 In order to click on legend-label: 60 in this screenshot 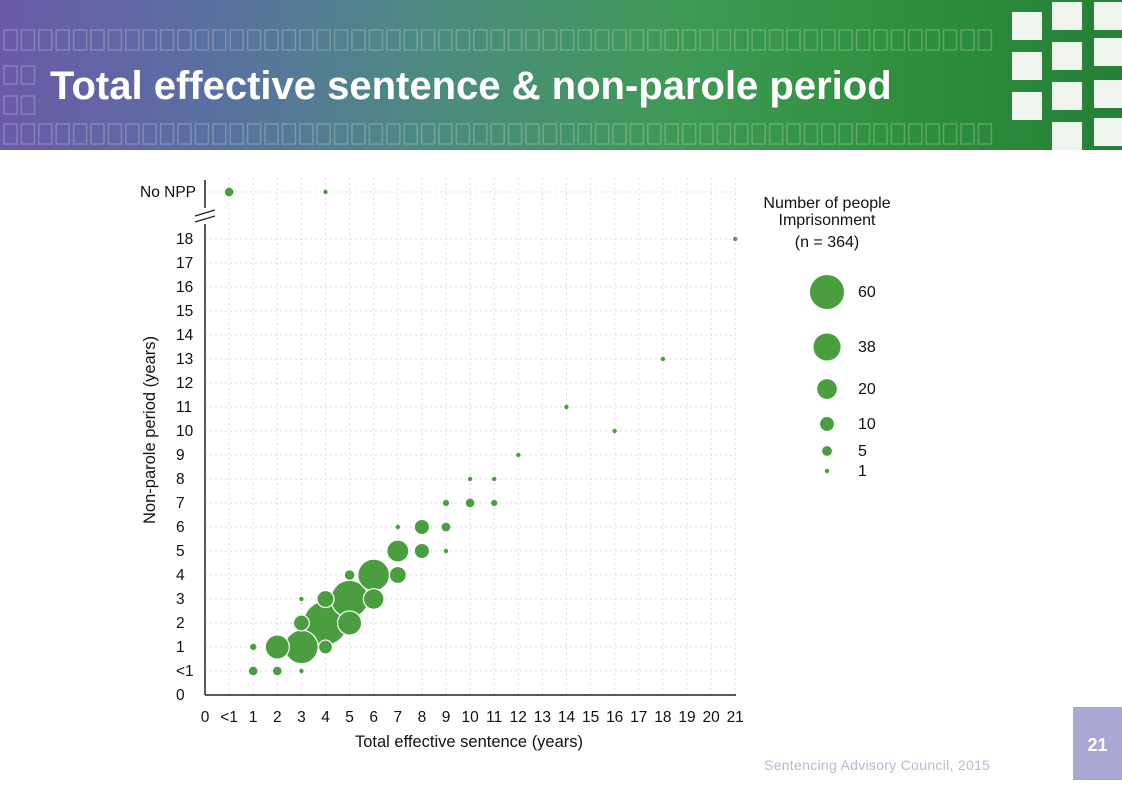, I will do `click(867, 292)`.